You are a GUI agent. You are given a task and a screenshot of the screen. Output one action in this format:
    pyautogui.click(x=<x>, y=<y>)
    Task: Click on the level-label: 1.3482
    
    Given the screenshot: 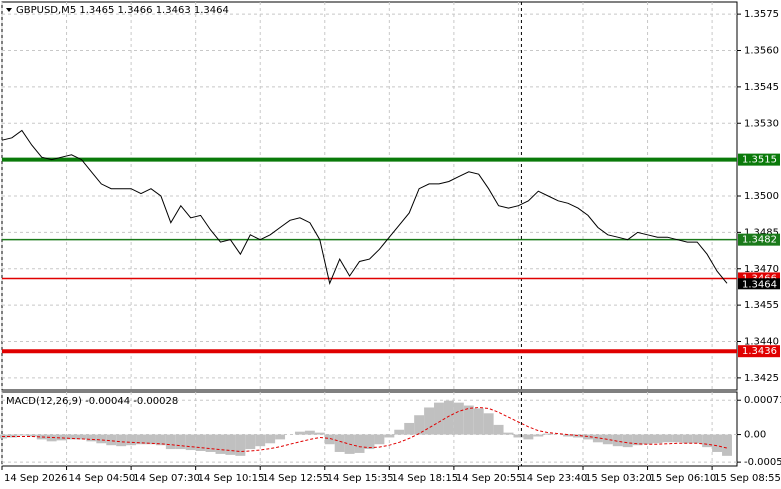 What is the action you would take?
    pyautogui.click(x=759, y=240)
    